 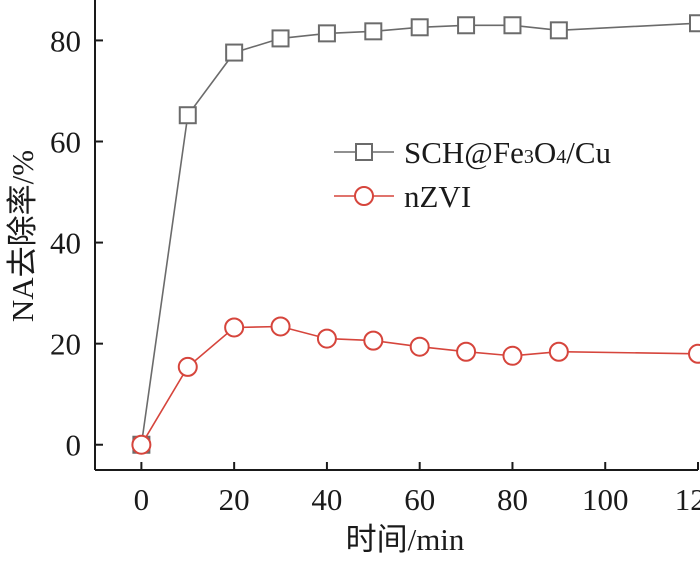 What do you see at coordinates (687, 499) in the screenshot?
I see `x-tick-label: 120` at bounding box center [687, 499].